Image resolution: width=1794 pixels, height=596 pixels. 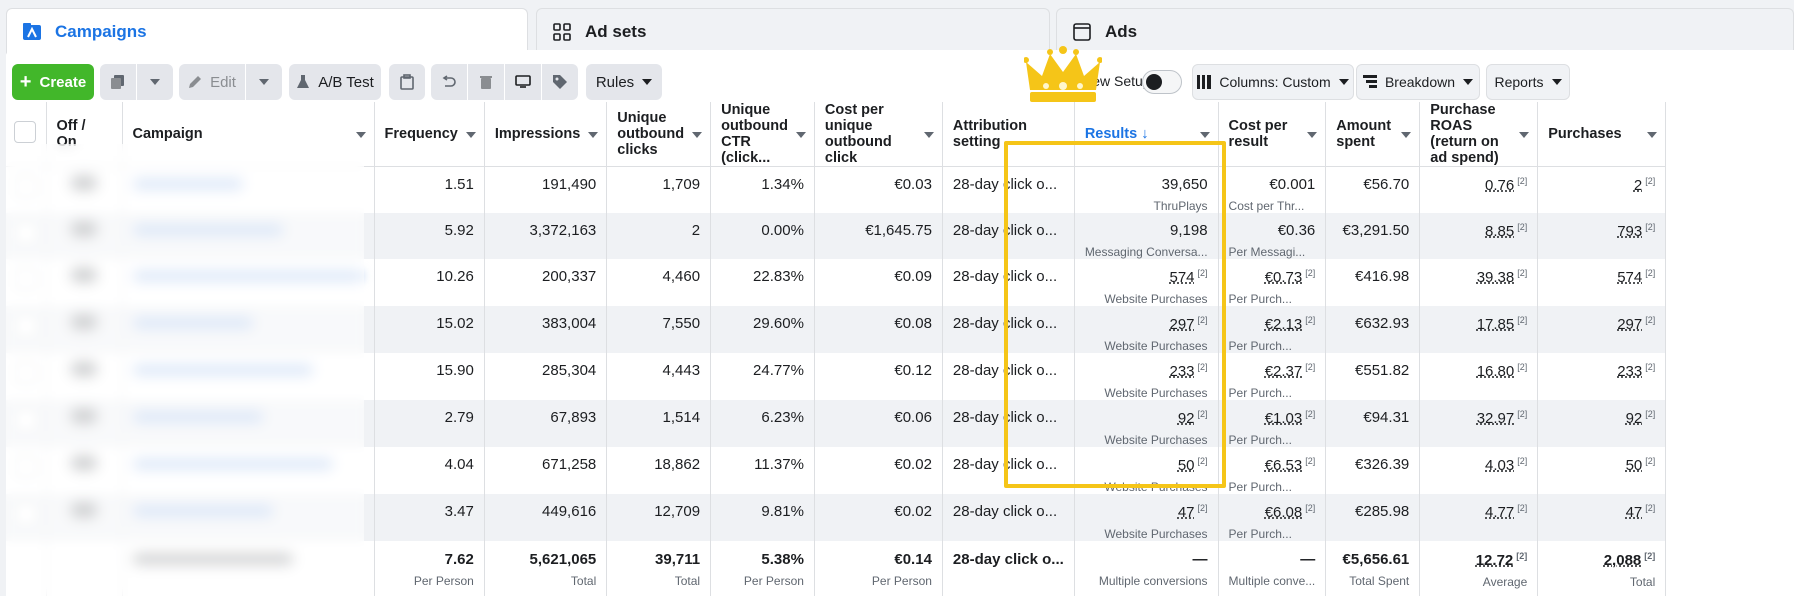 I want to click on total-spent: €5,656.61, so click(x=1376, y=559).